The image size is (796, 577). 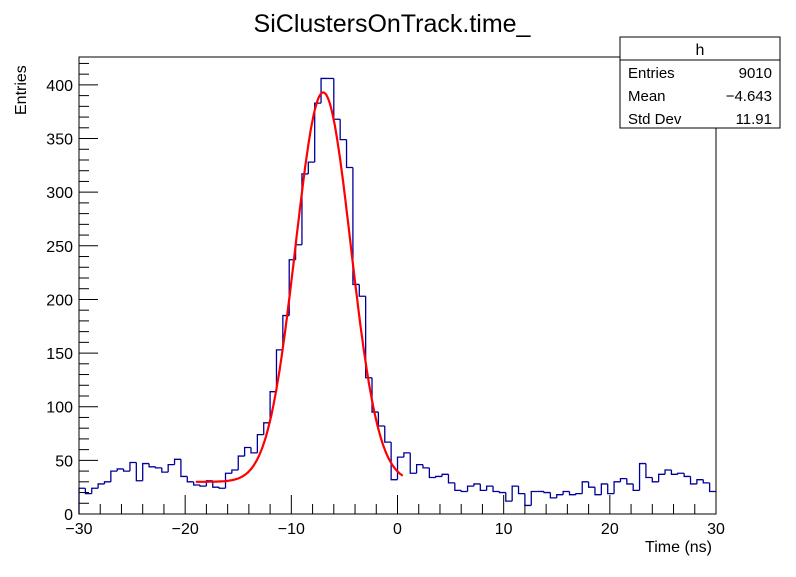 What do you see at coordinates (185, 529) in the screenshot?
I see `x-tick-label: −20` at bounding box center [185, 529].